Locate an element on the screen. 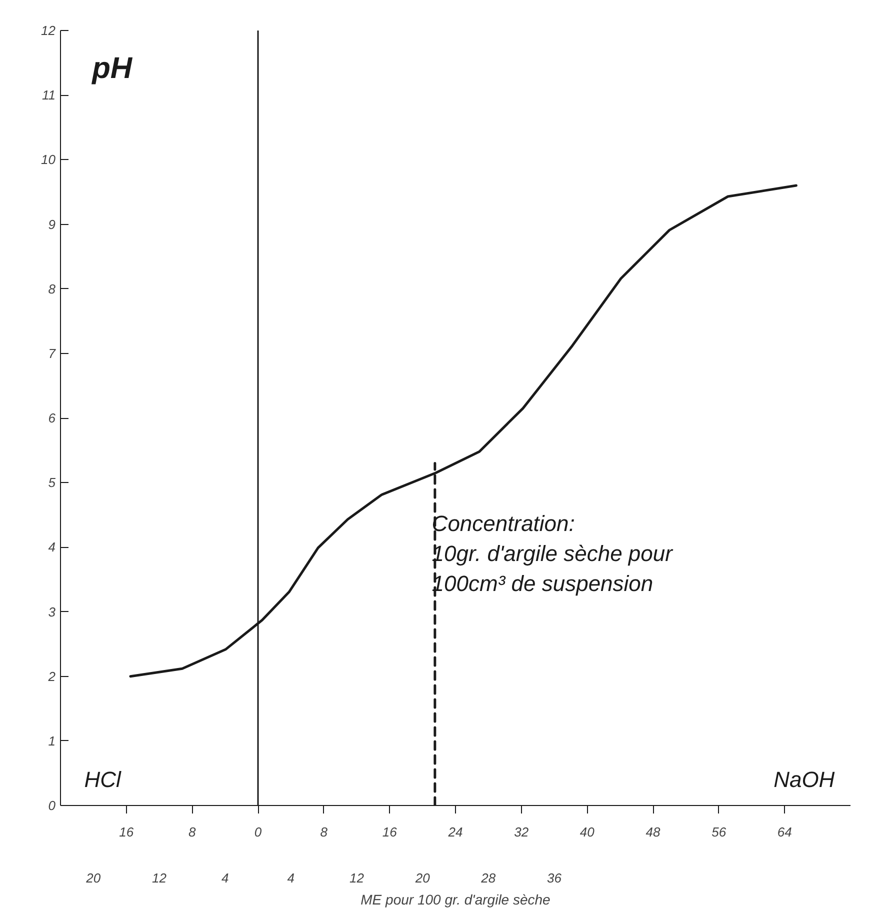  x-tick-label: 0 is located at coordinates (258, 832).